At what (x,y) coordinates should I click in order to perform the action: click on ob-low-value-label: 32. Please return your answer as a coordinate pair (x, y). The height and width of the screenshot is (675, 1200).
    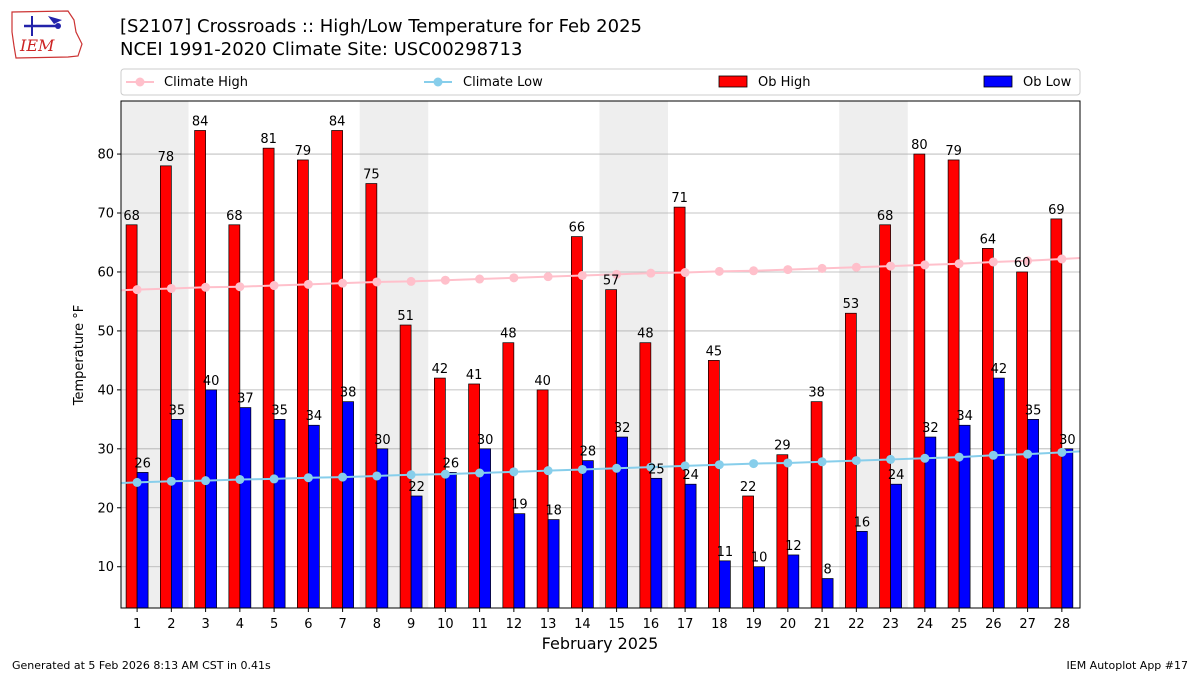
    Looking at the image, I should click on (622, 428).